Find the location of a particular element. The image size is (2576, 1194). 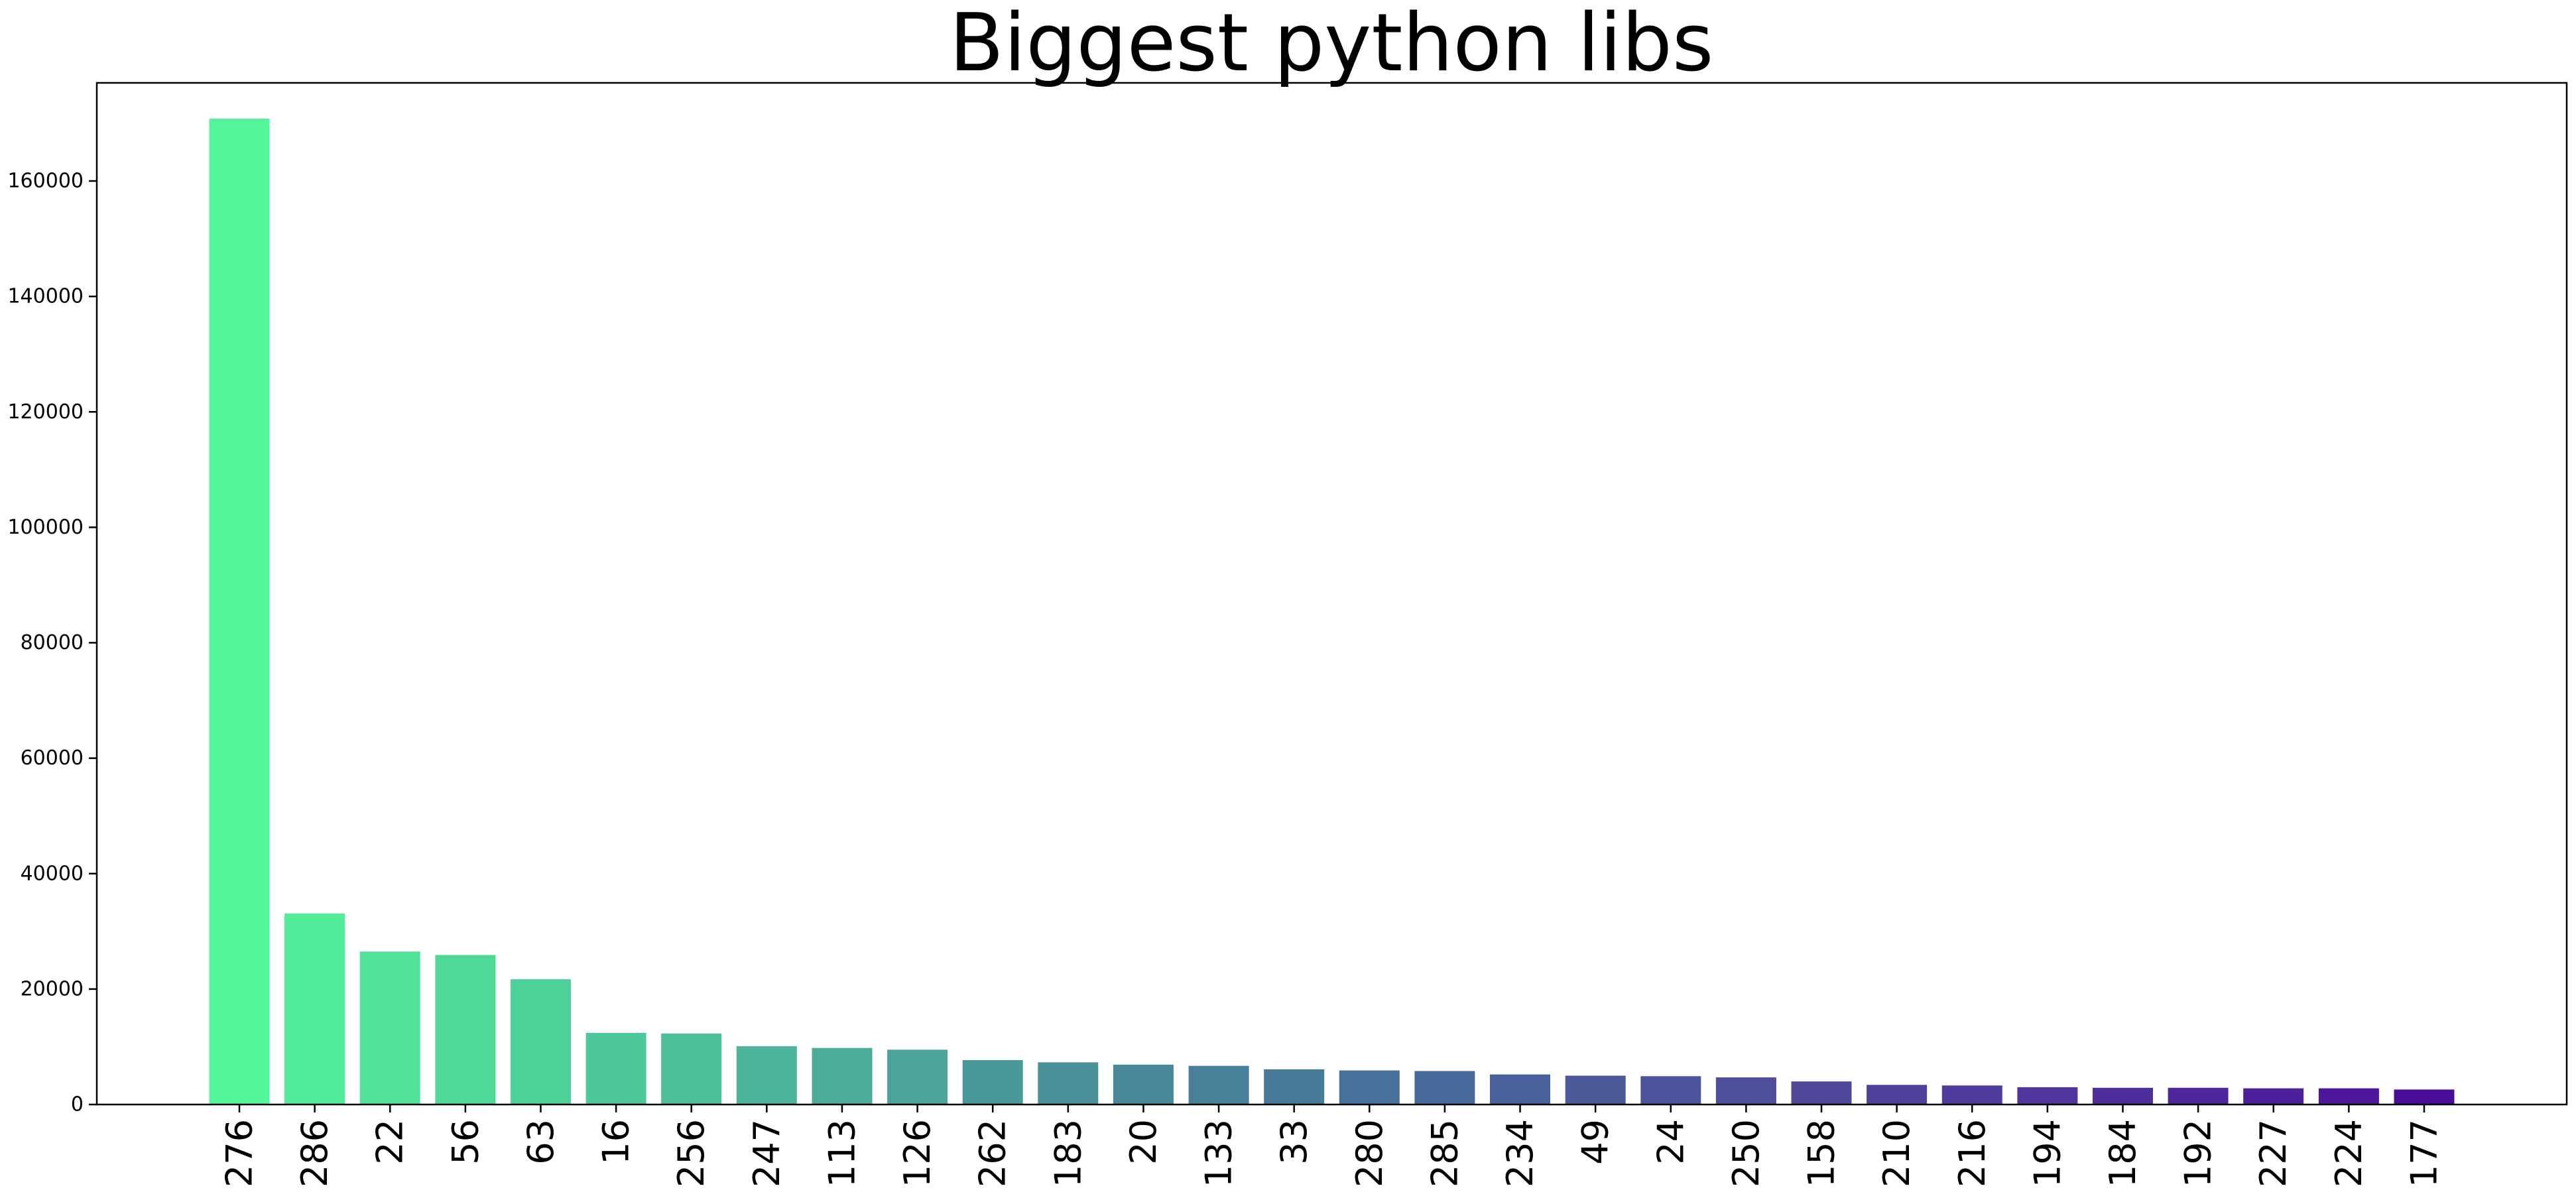

x-tick-label: 20 is located at coordinates (1143, 1142).